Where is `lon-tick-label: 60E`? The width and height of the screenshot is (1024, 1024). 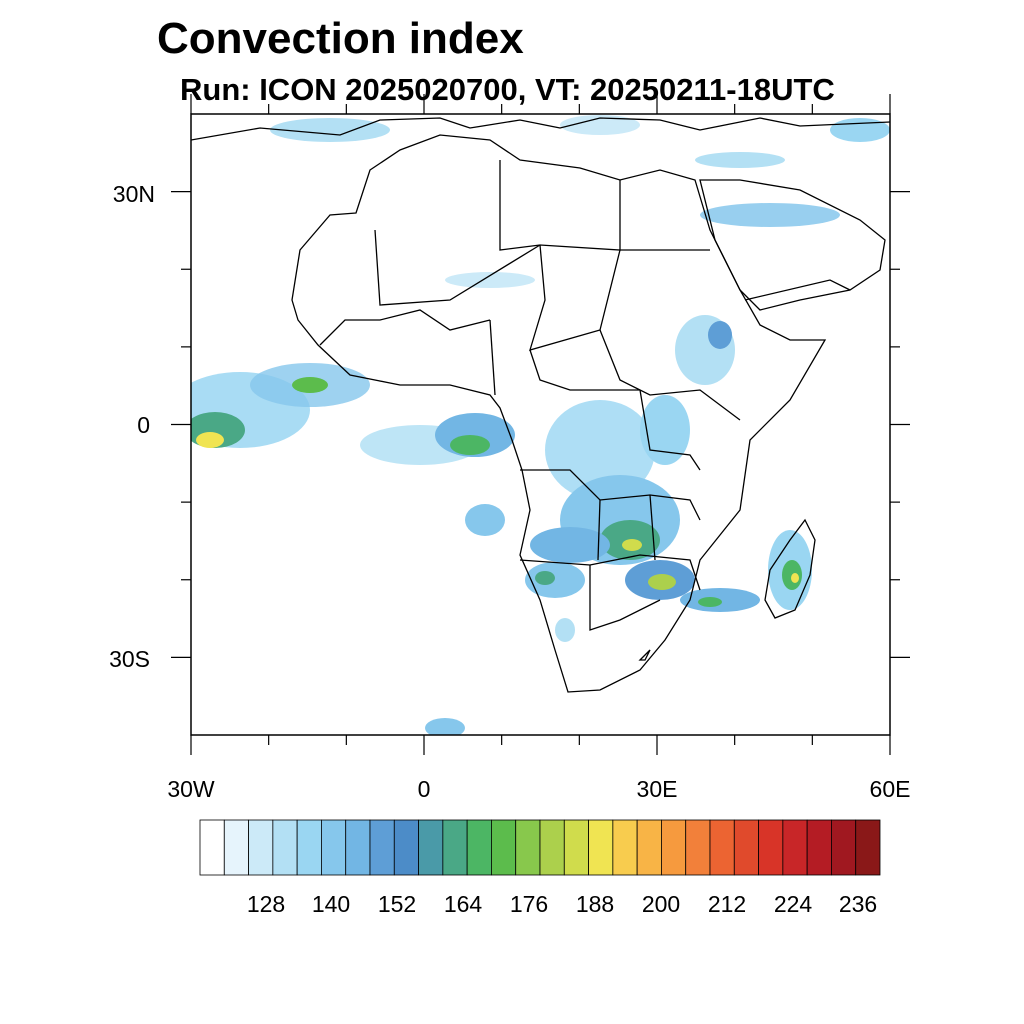 lon-tick-label: 60E is located at coordinates (890, 789).